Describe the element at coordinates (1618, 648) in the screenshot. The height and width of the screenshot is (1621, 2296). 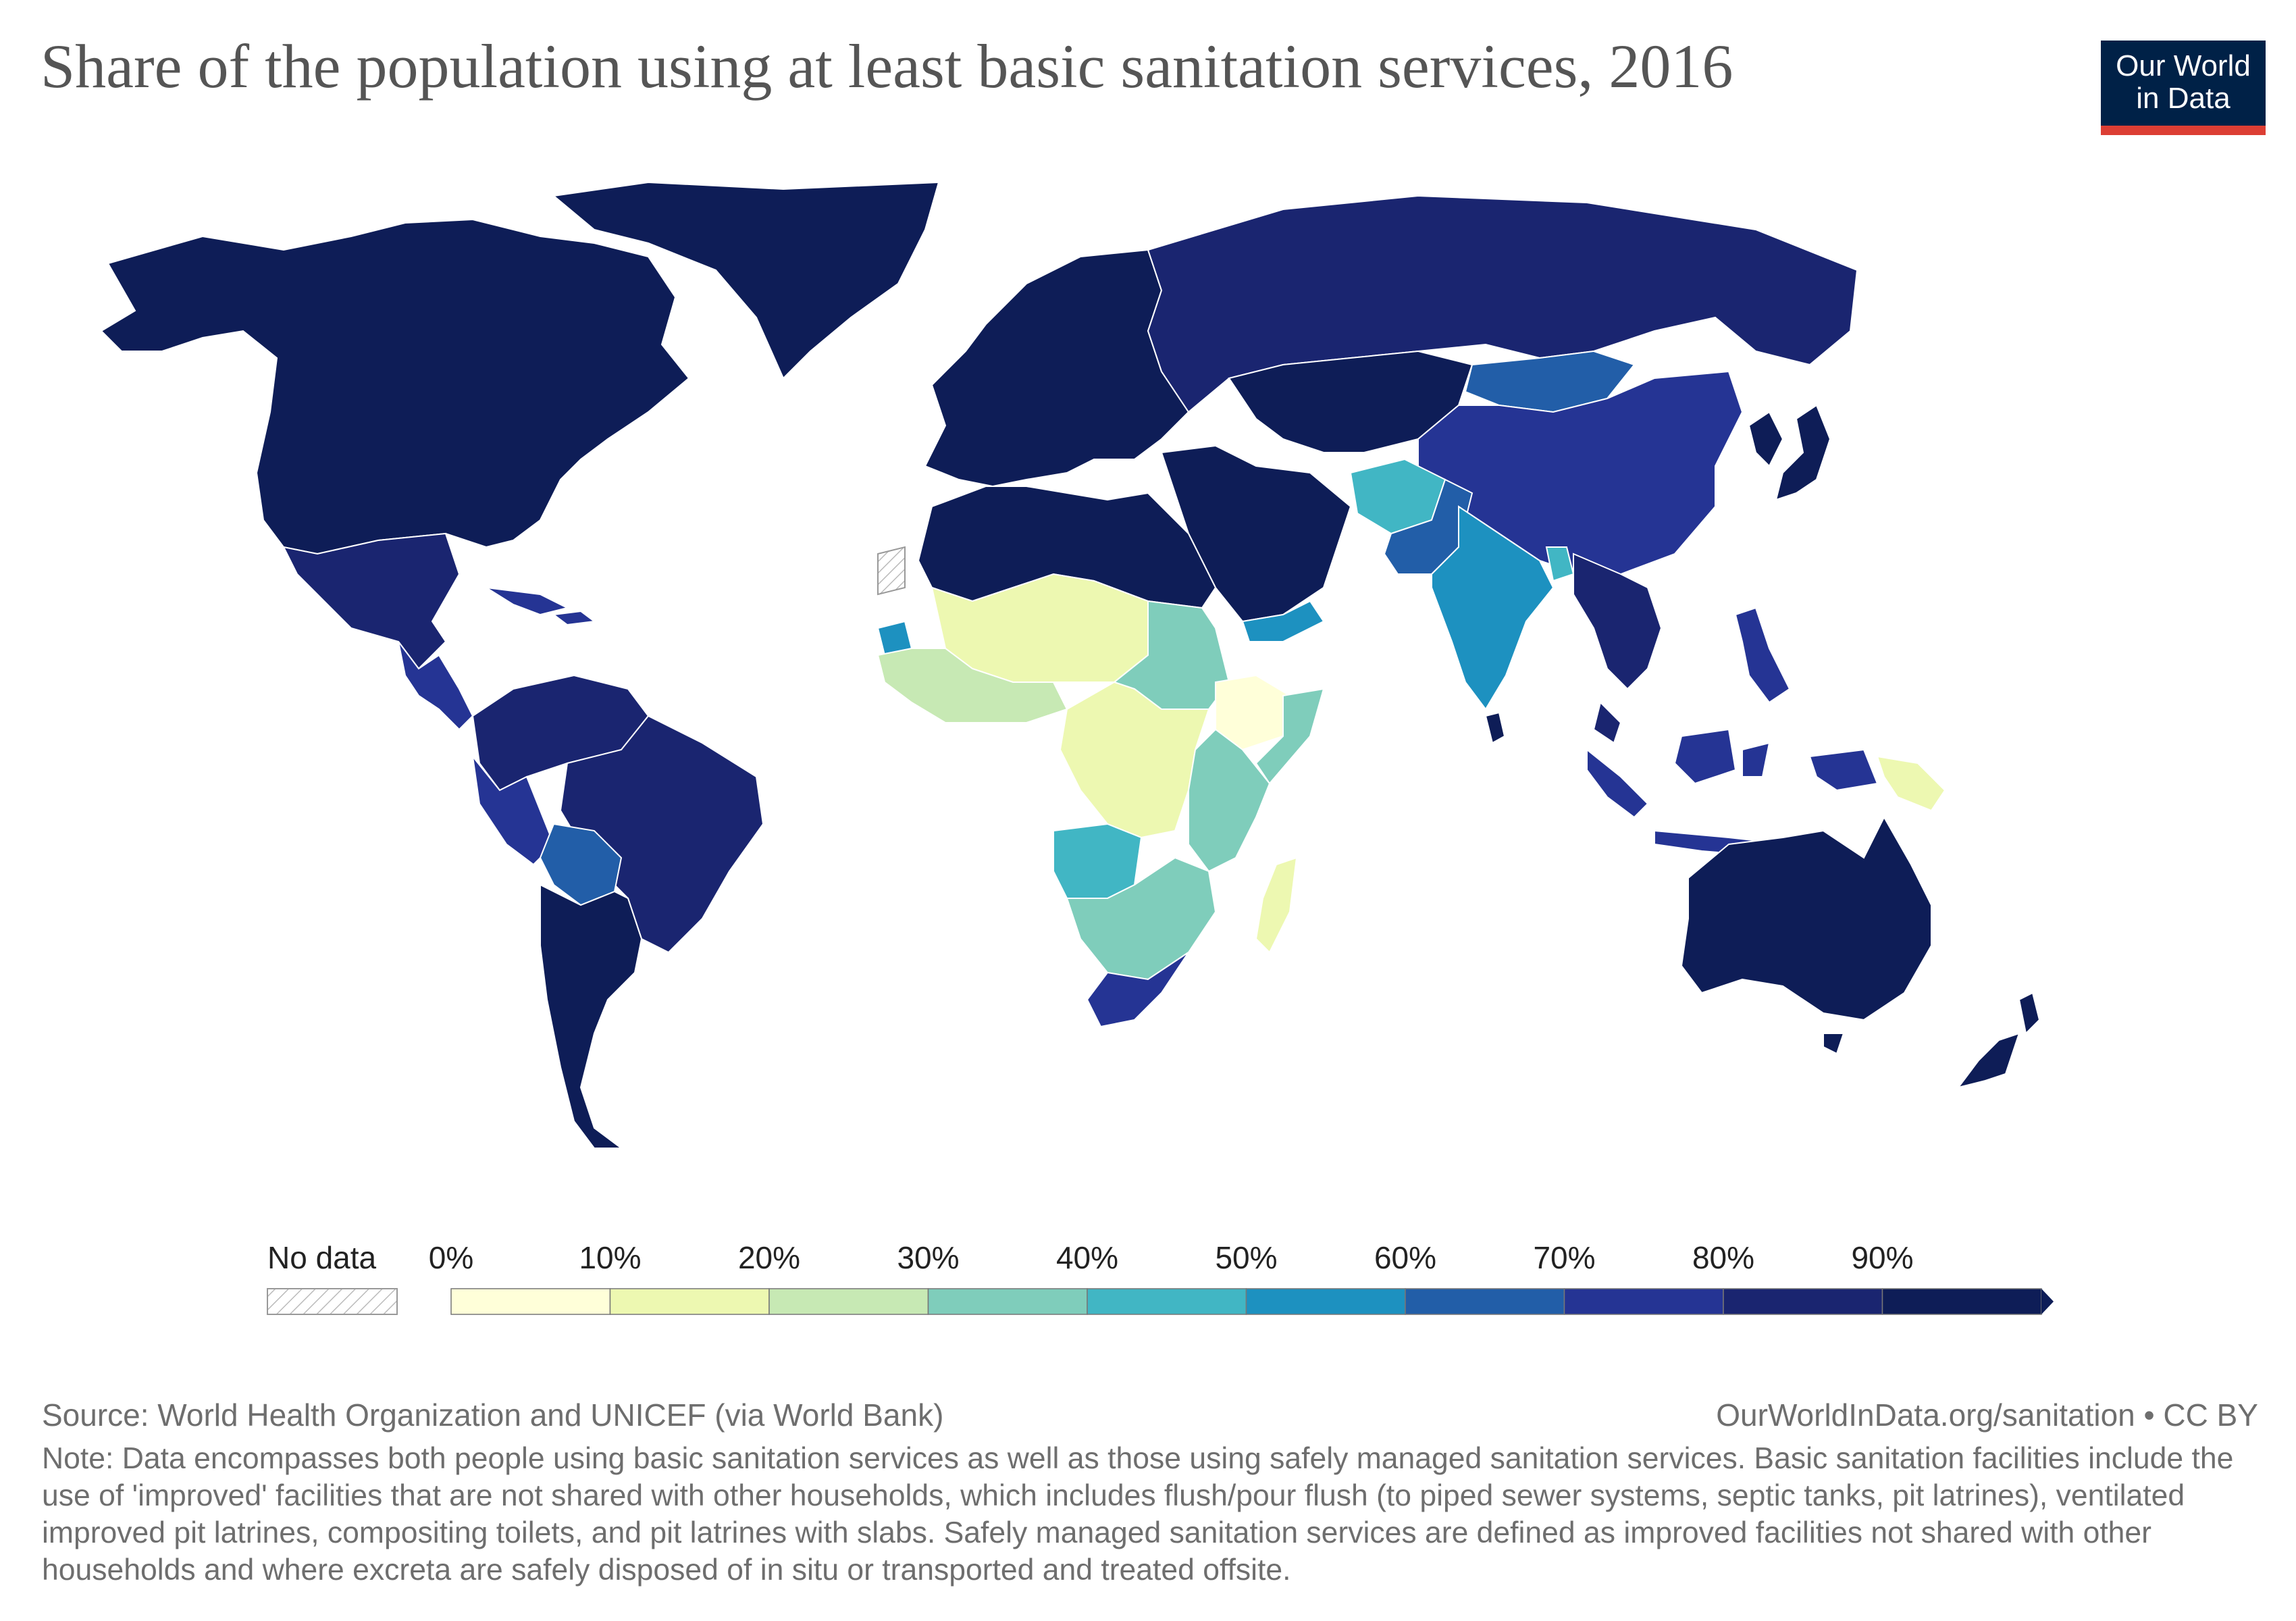
I see `region-southeast-asia` at that location.